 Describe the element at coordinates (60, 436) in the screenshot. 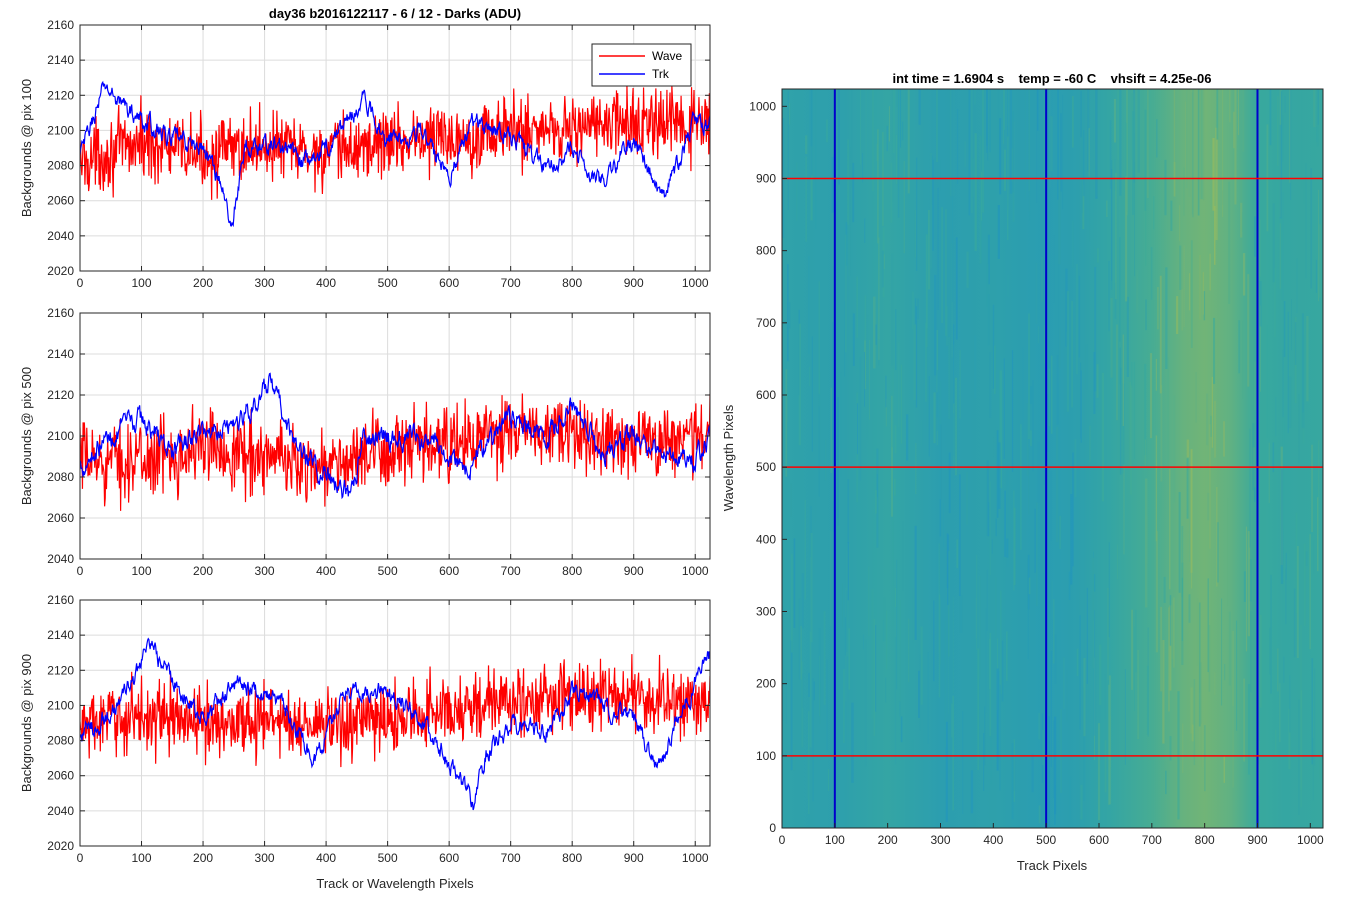

I see `y-tick-label: 2100` at that location.